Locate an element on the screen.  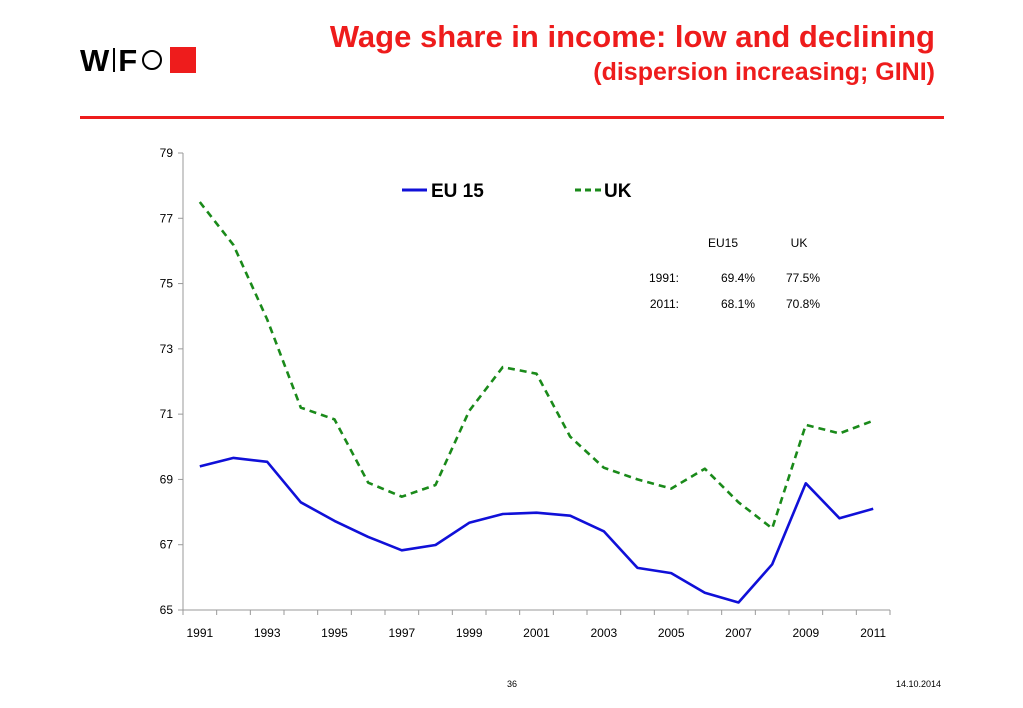
y-tick-label: 67 is located at coordinates (167, 545).